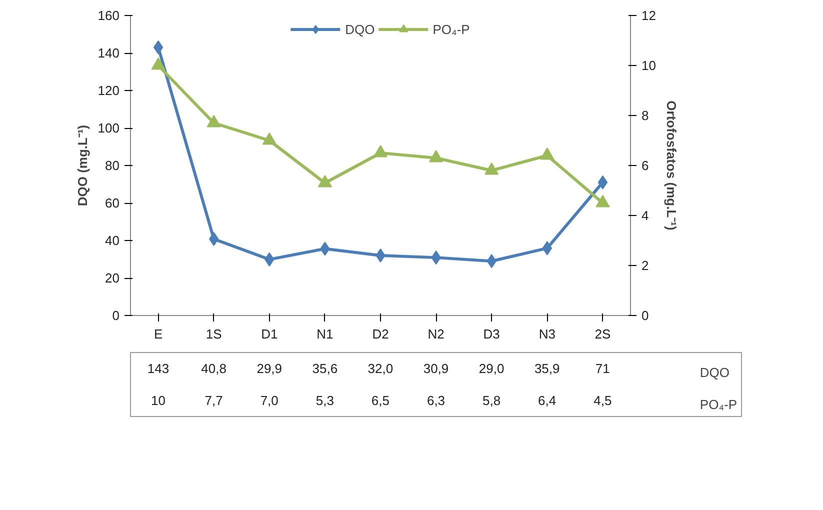 The width and height of the screenshot is (823, 510). Describe the element at coordinates (645, 265) in the screenshot. I see `y2-tick-label: 2` at that location.